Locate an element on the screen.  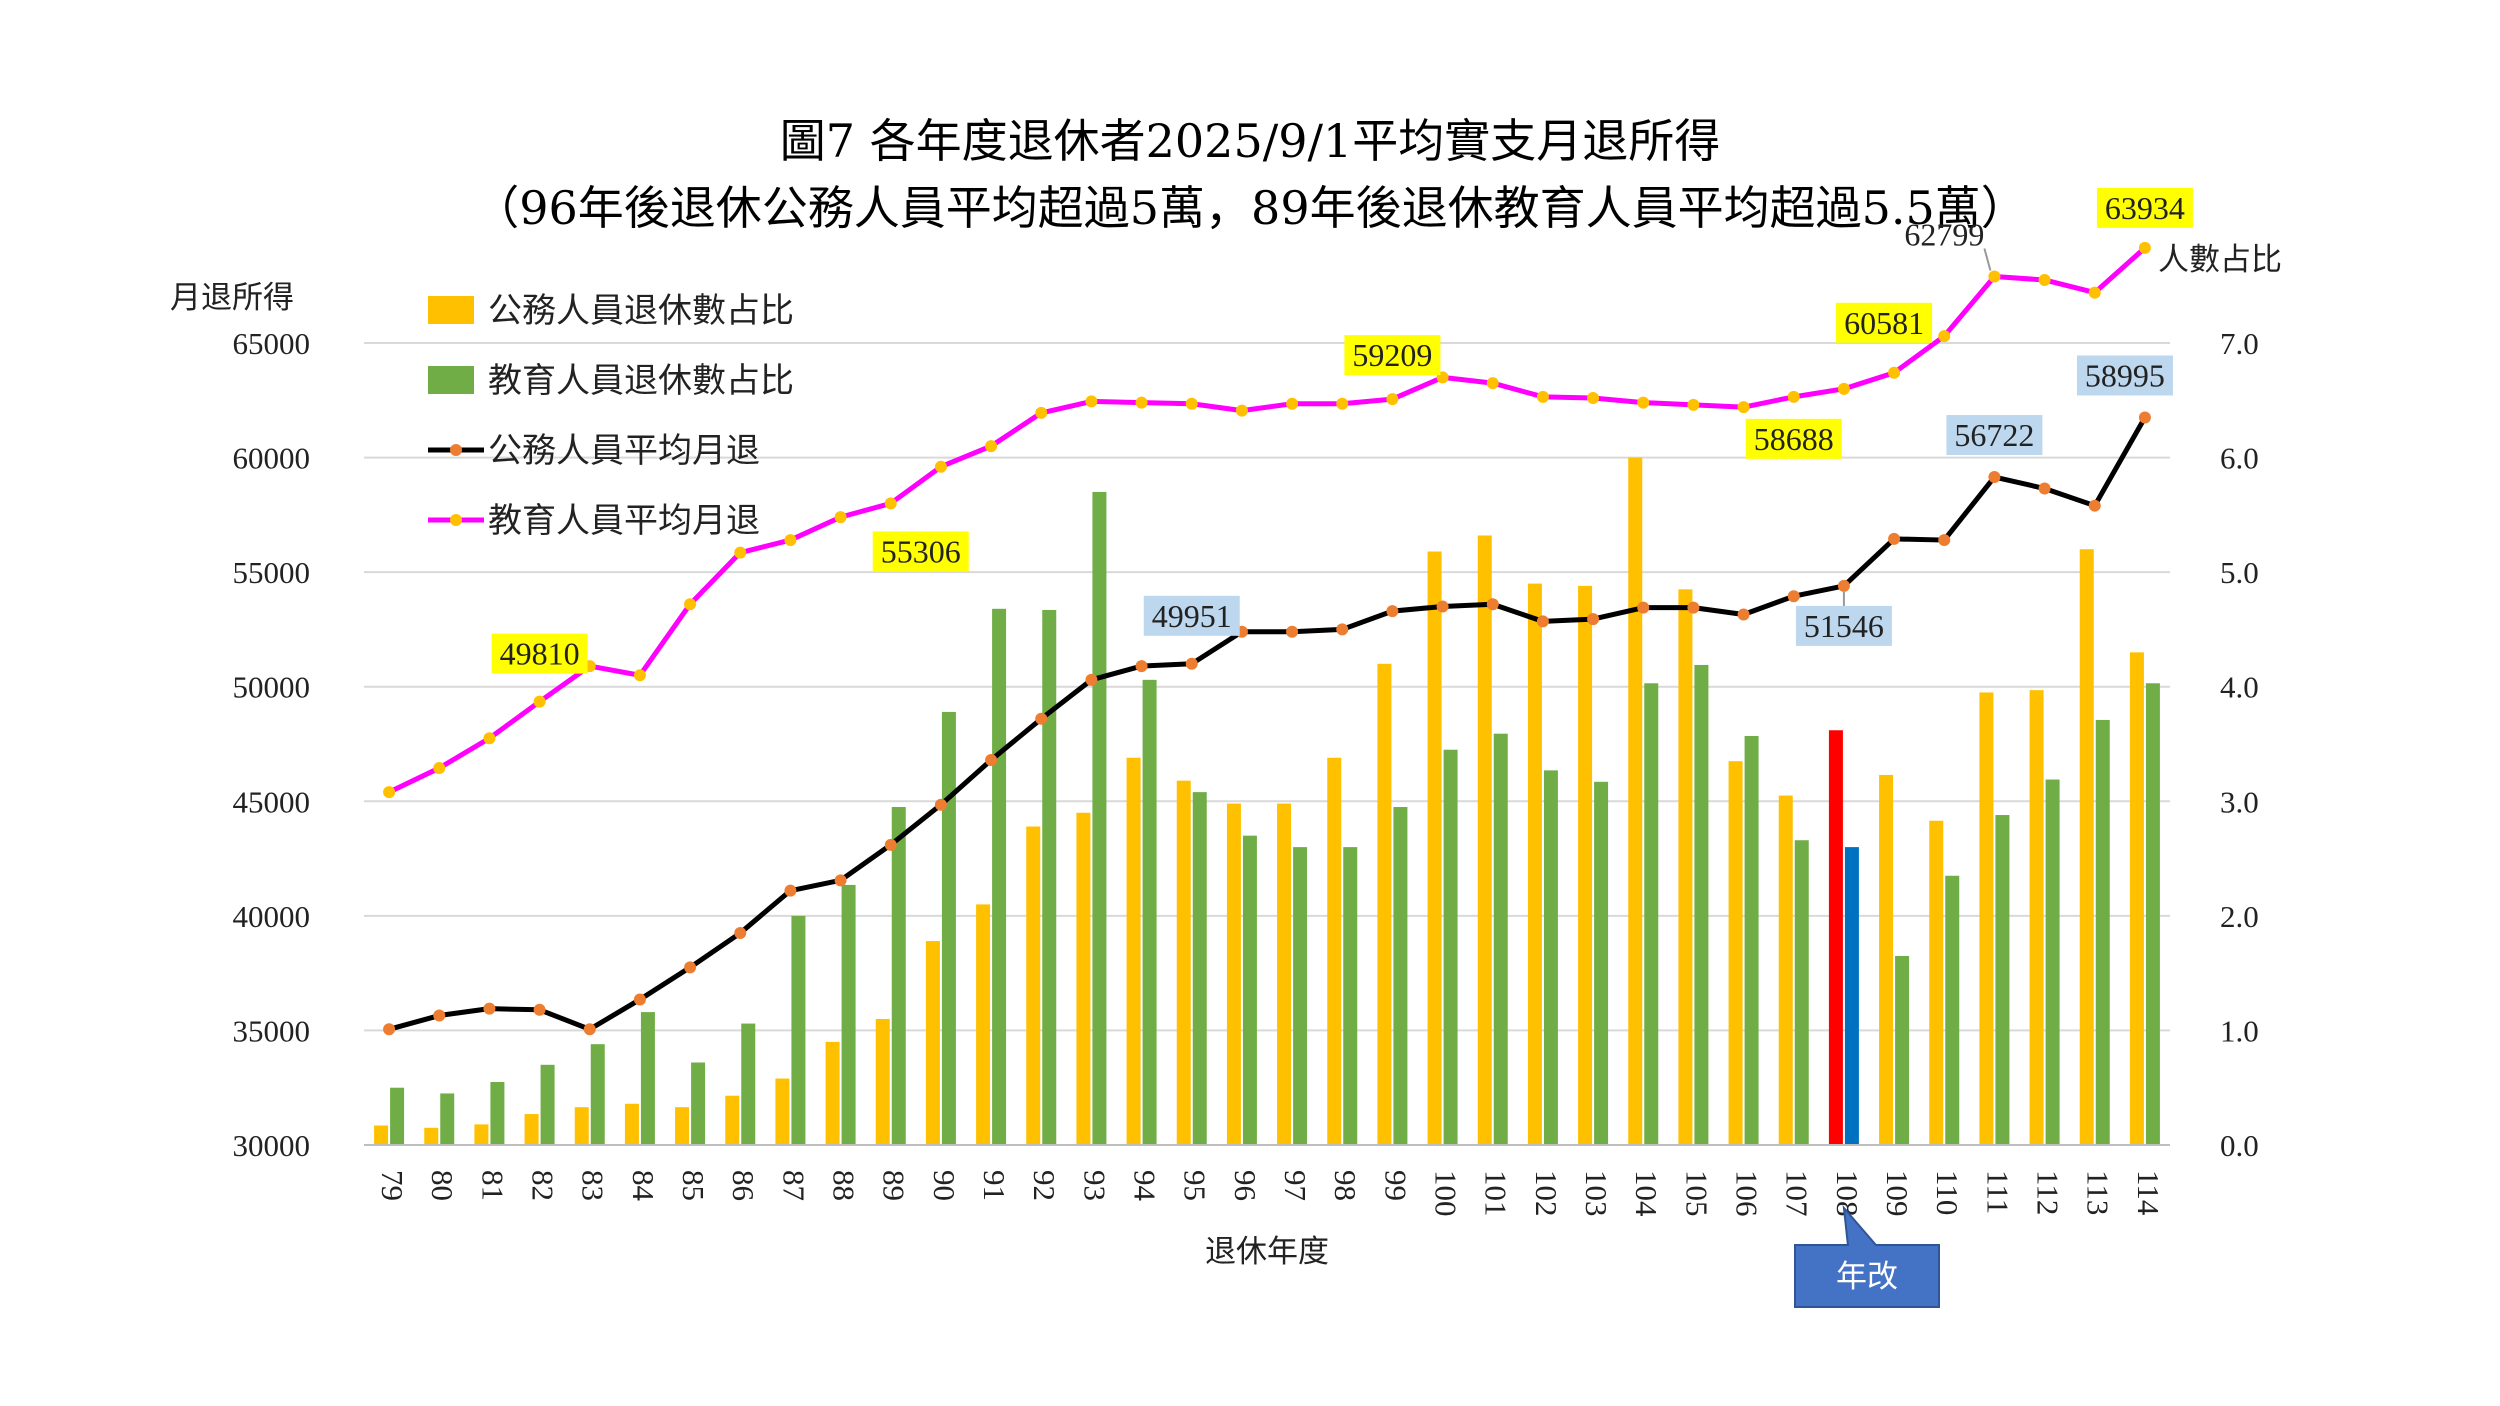
x-tick-label: 98 is located at coordinates (1345, 1185).